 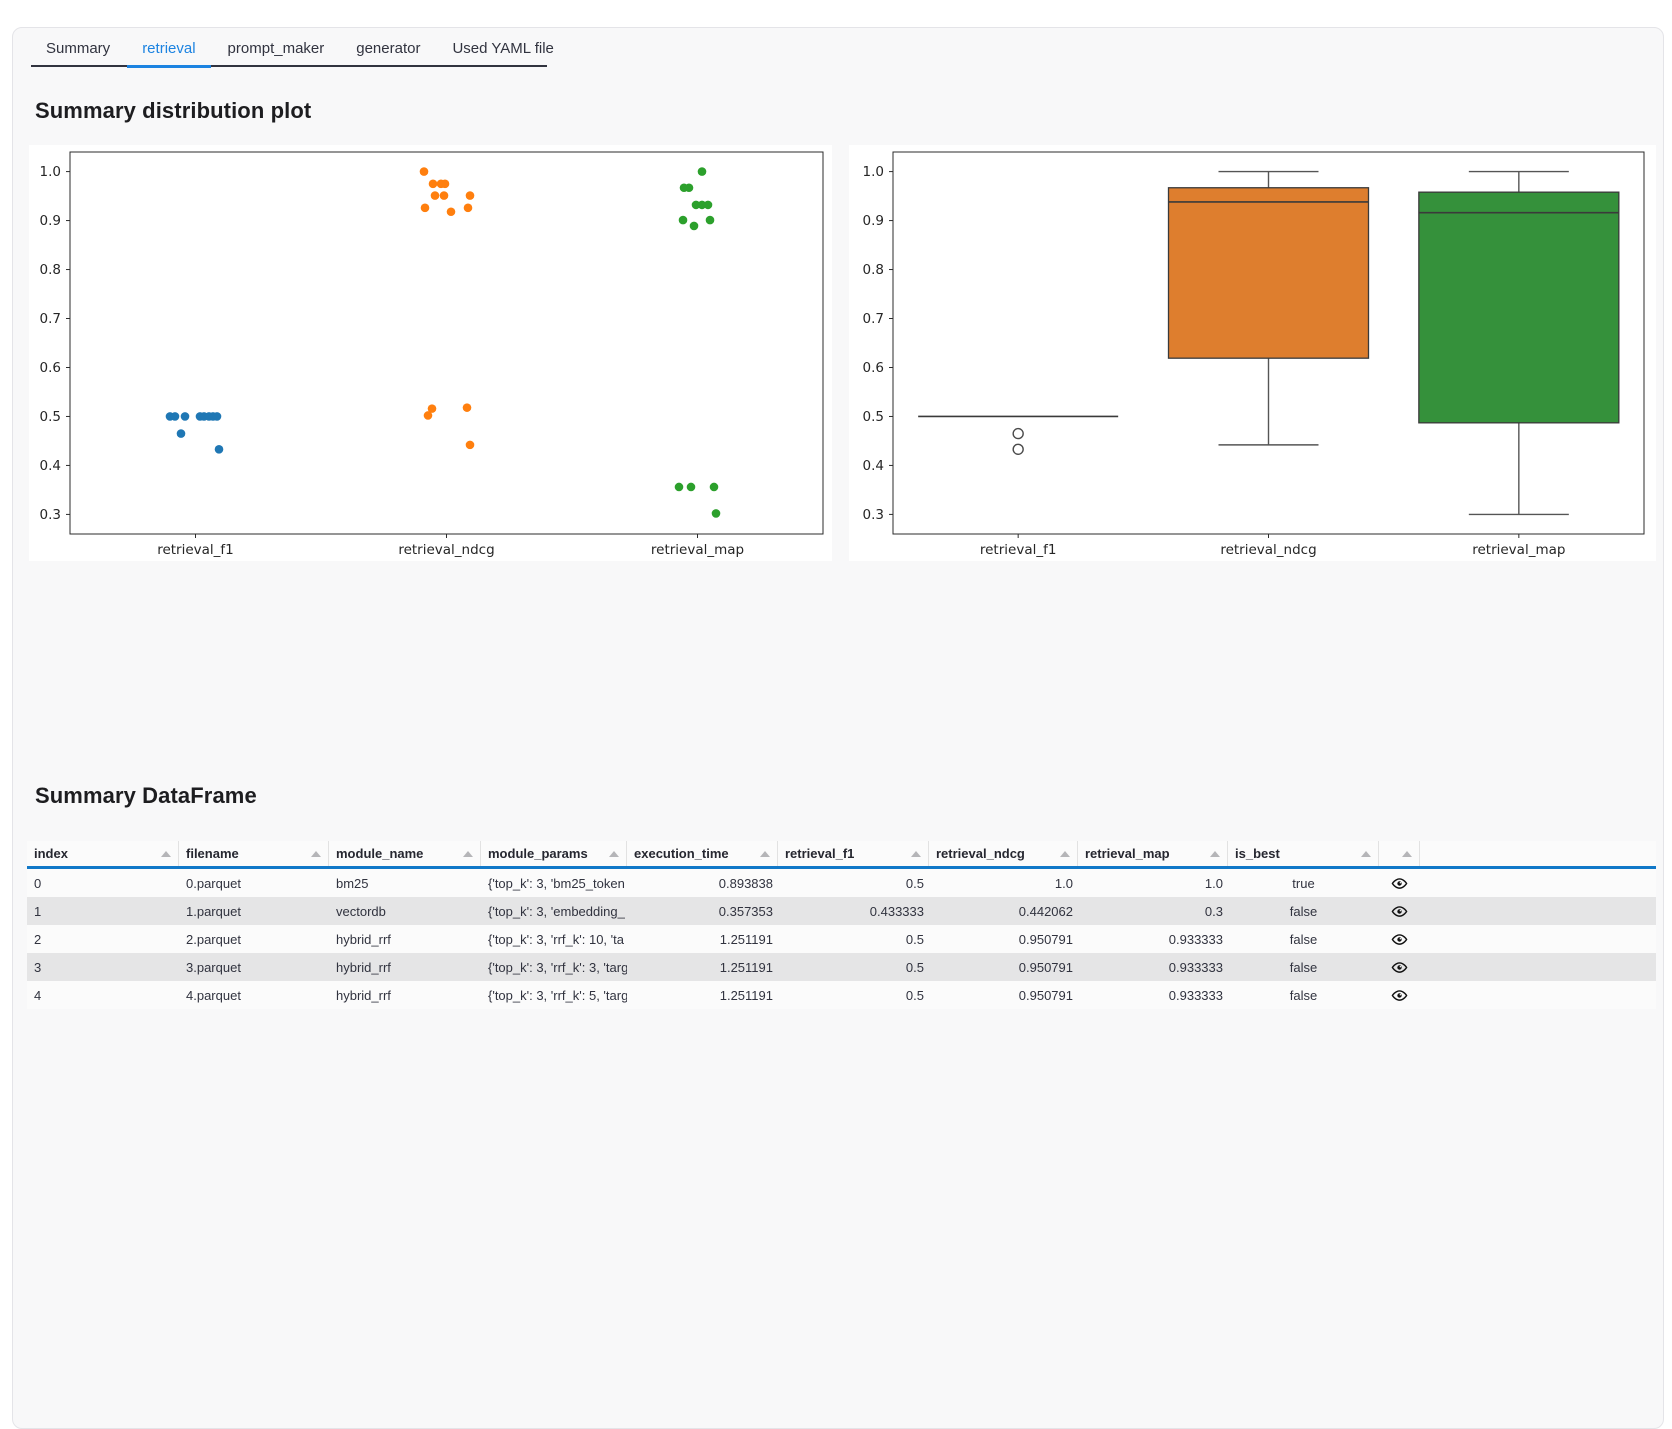 What do you see at coordinates (873, 270) in the screenshot?
I see `y-tick-label: 0.8` at bounding box center [873, 270].